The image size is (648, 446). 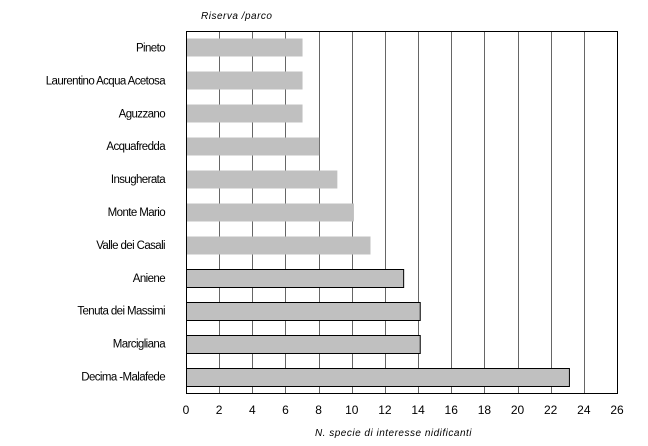 I want to click on x-tick-label: 8, so click(x=318, y=410).